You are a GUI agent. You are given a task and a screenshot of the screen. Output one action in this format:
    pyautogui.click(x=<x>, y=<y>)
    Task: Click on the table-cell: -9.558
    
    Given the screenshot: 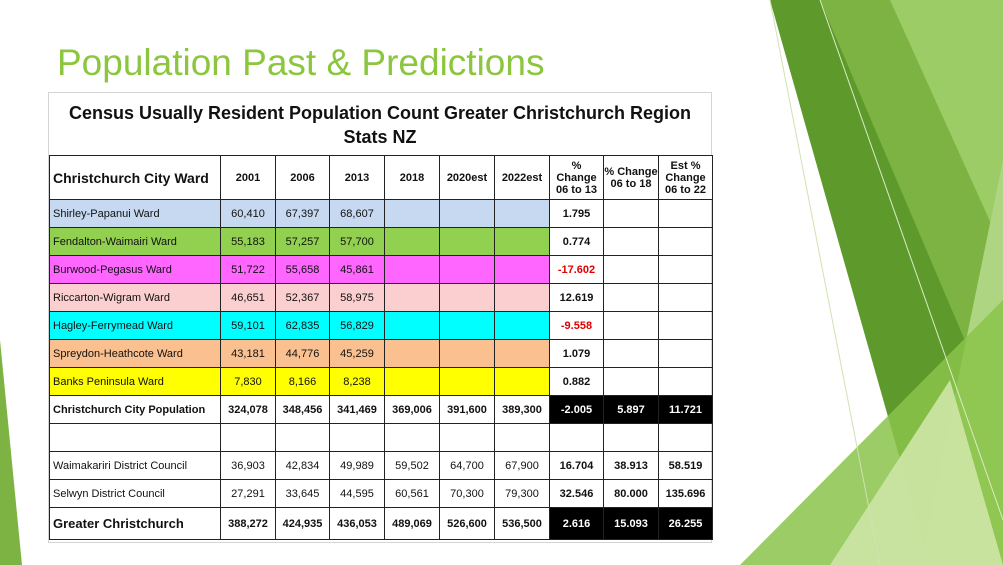 What is the action you would take?
    pyautogui.click(x=576, y=325)
    